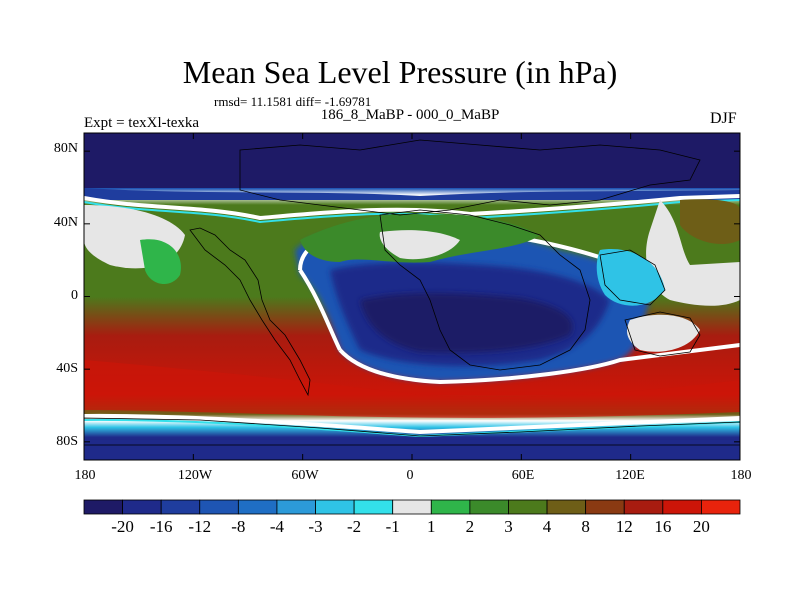 The image size is (800, 600). Describe the element at coordinates (431, 526) in the screenshot. I see `colorbar-label: 1` at that location.